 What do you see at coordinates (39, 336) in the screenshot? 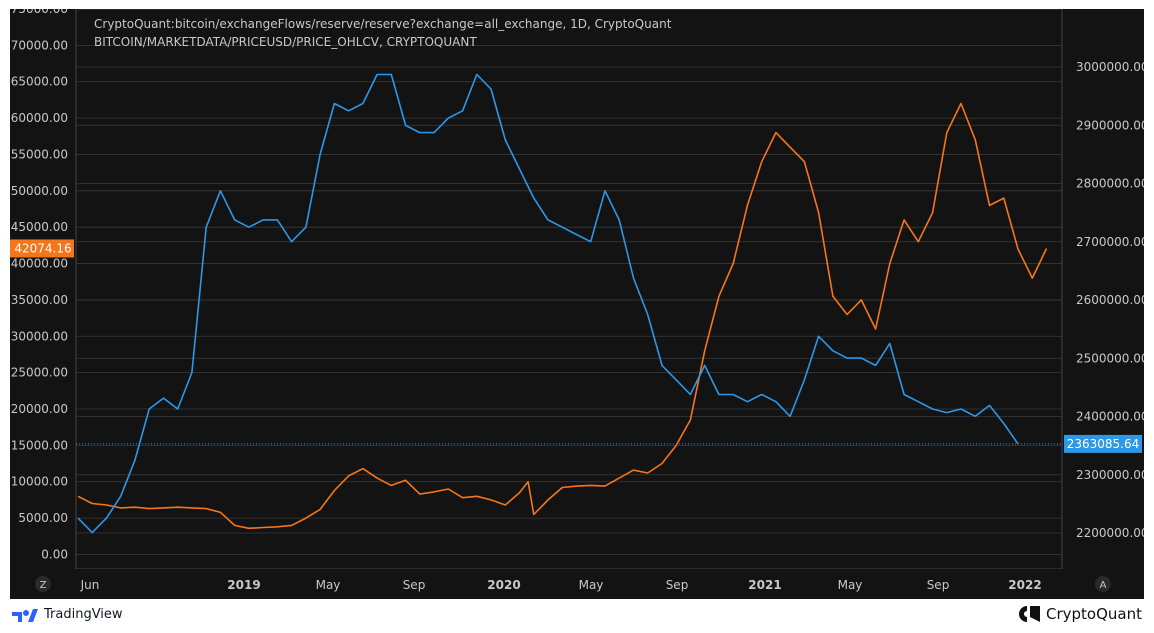
I see `left-axis-tick: 30000.00` at bounding box center [39, 336].